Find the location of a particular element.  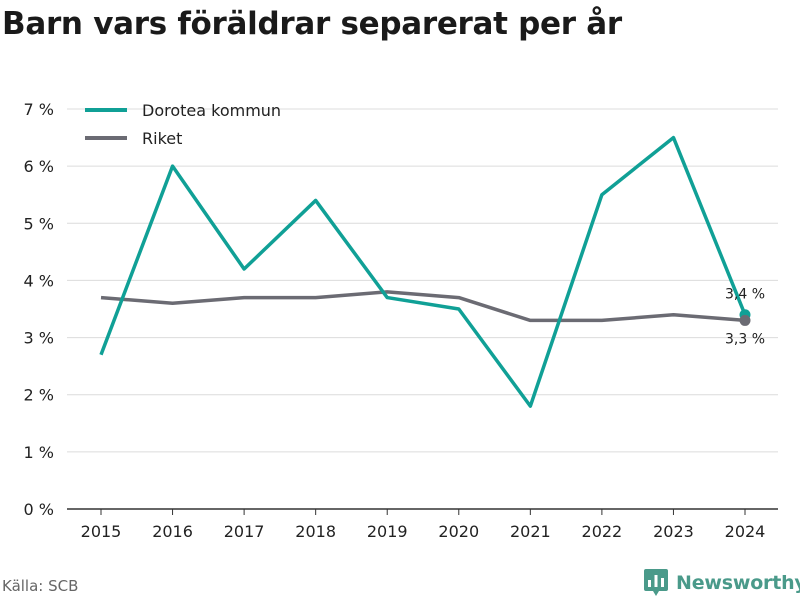

brand-name: Newsworthy is located at coordinates (738, 583).